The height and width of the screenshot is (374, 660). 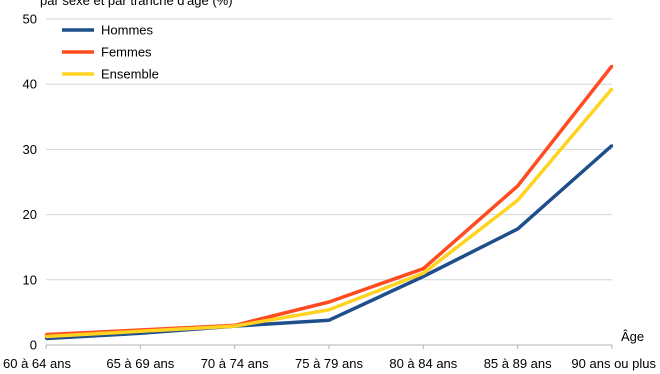 What do you see at coordinates (235, 363) in the screenshot?
I see `x-tick-label: 70 à 74 ans` at bounding box center [235, 363].